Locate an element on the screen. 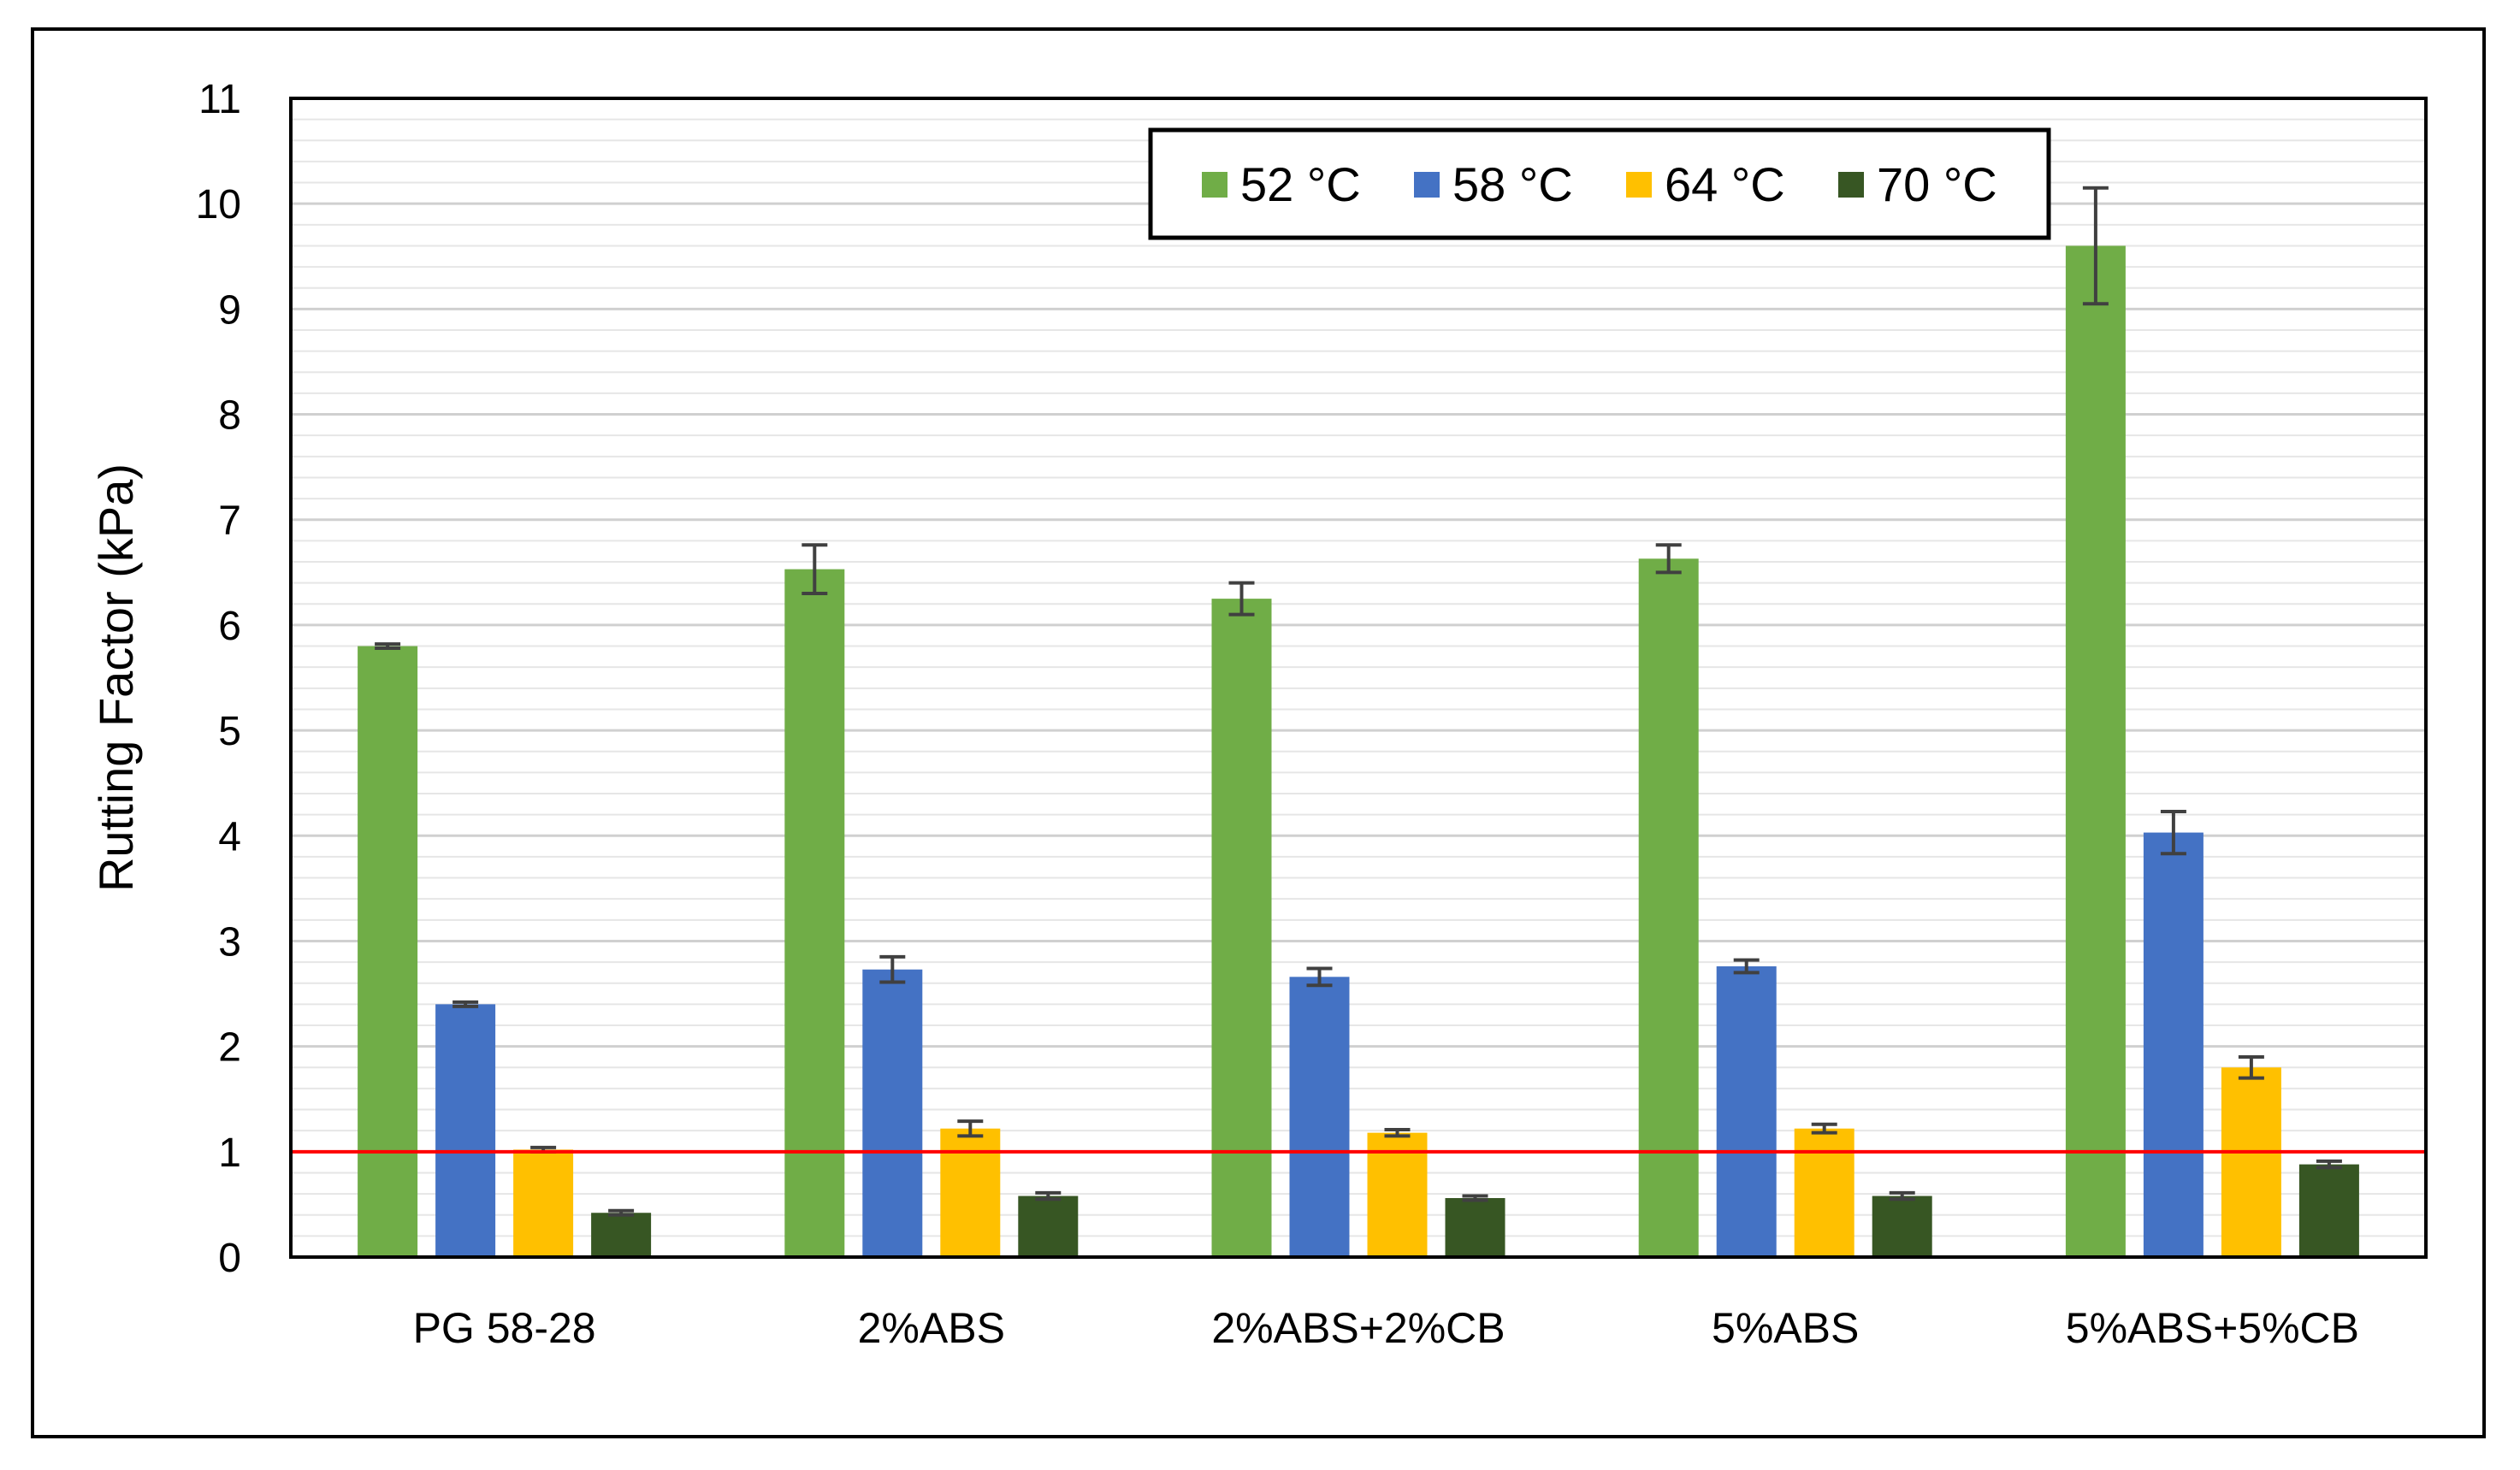  legend-label: 58 °C is located at coordinates (1512, 184).